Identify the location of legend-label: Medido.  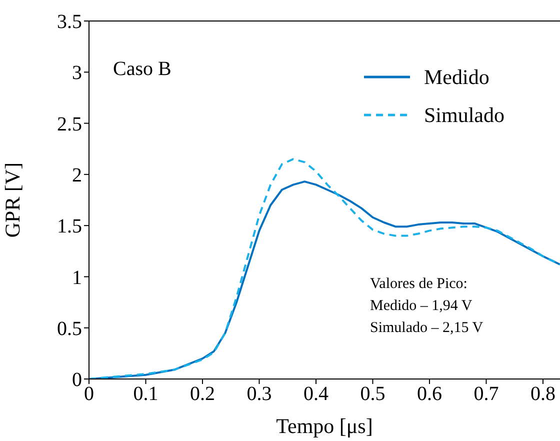
(457, 77).